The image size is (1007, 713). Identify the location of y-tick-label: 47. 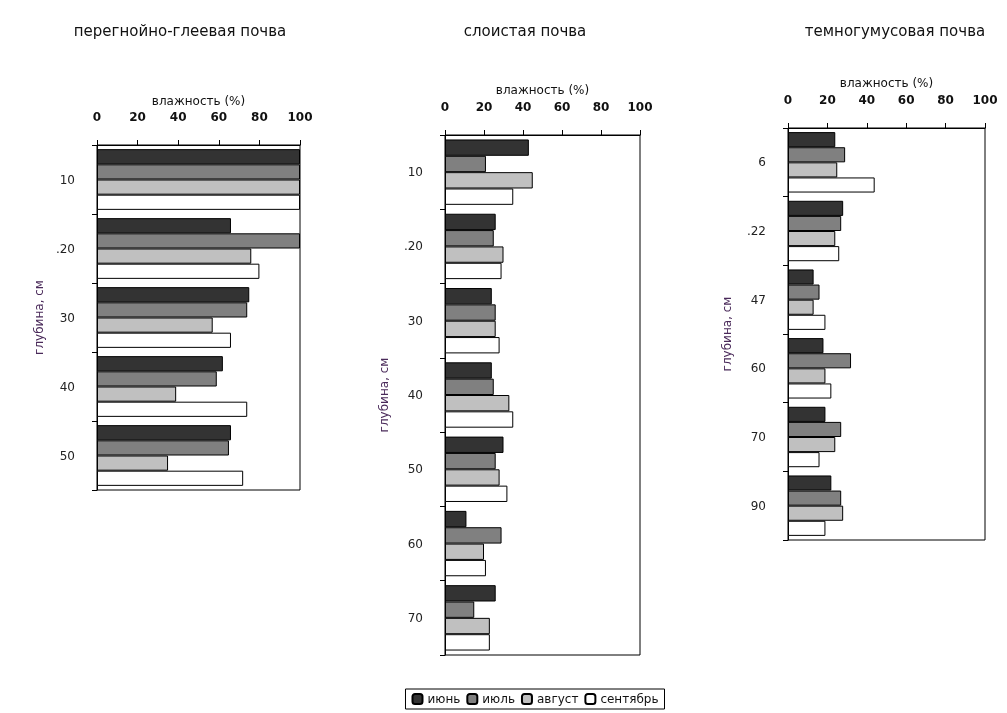
(758, 299).